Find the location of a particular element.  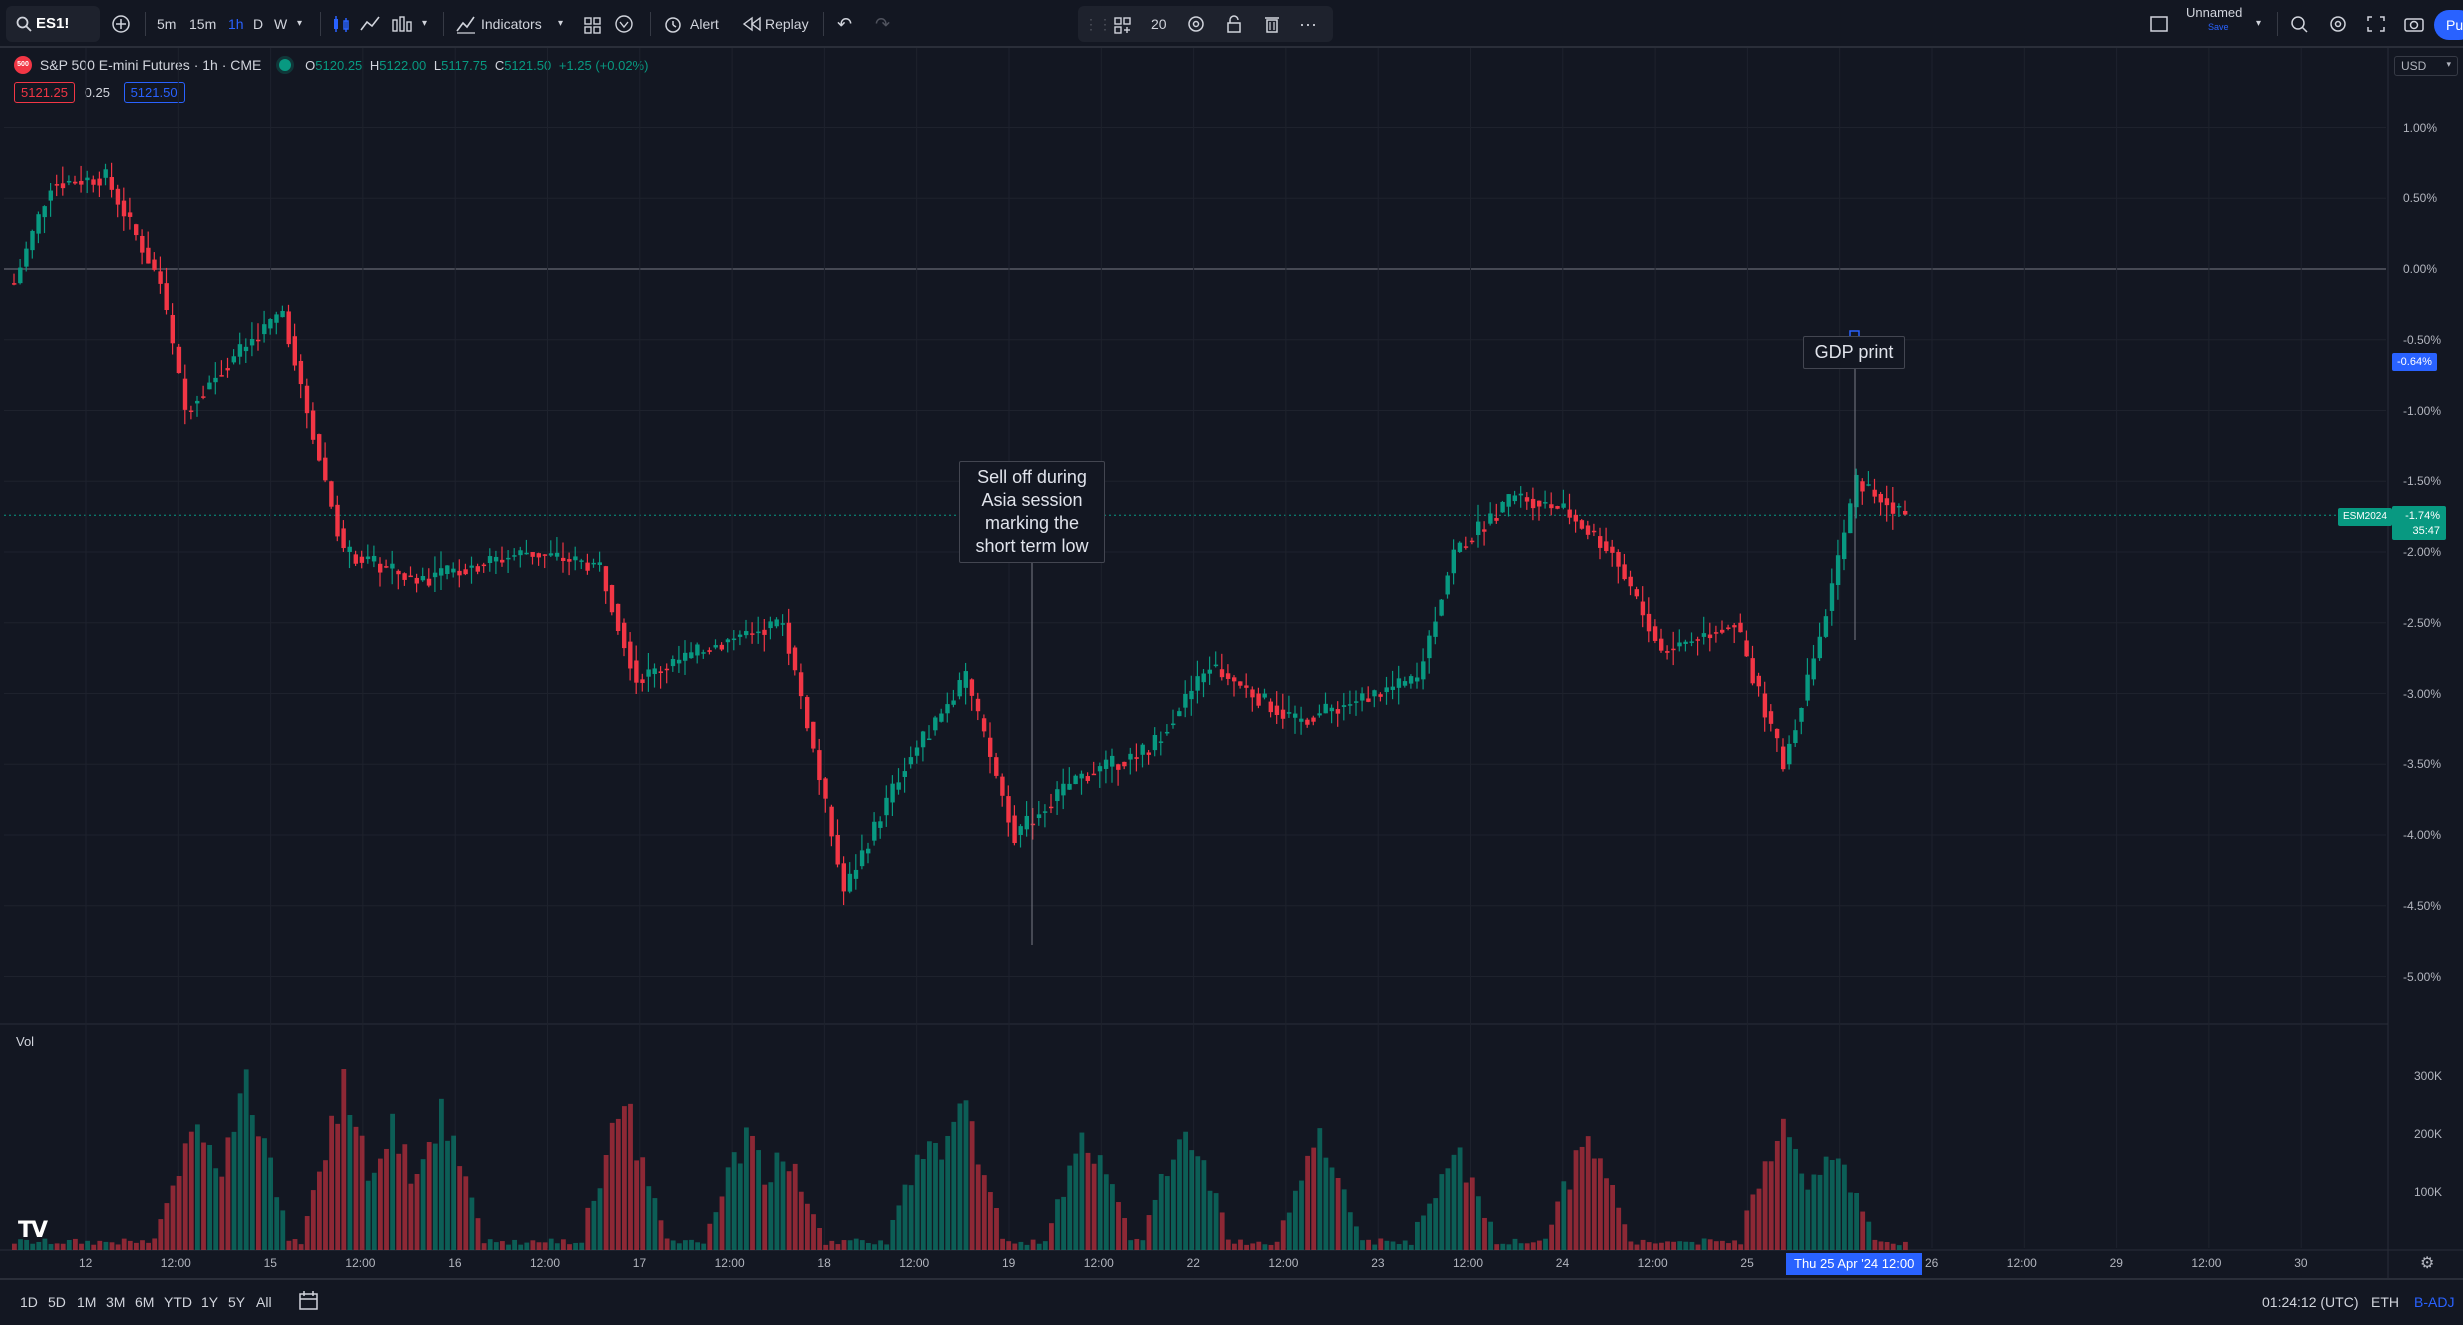

undo-icon: ↶ is located at coordinates (845, 24).